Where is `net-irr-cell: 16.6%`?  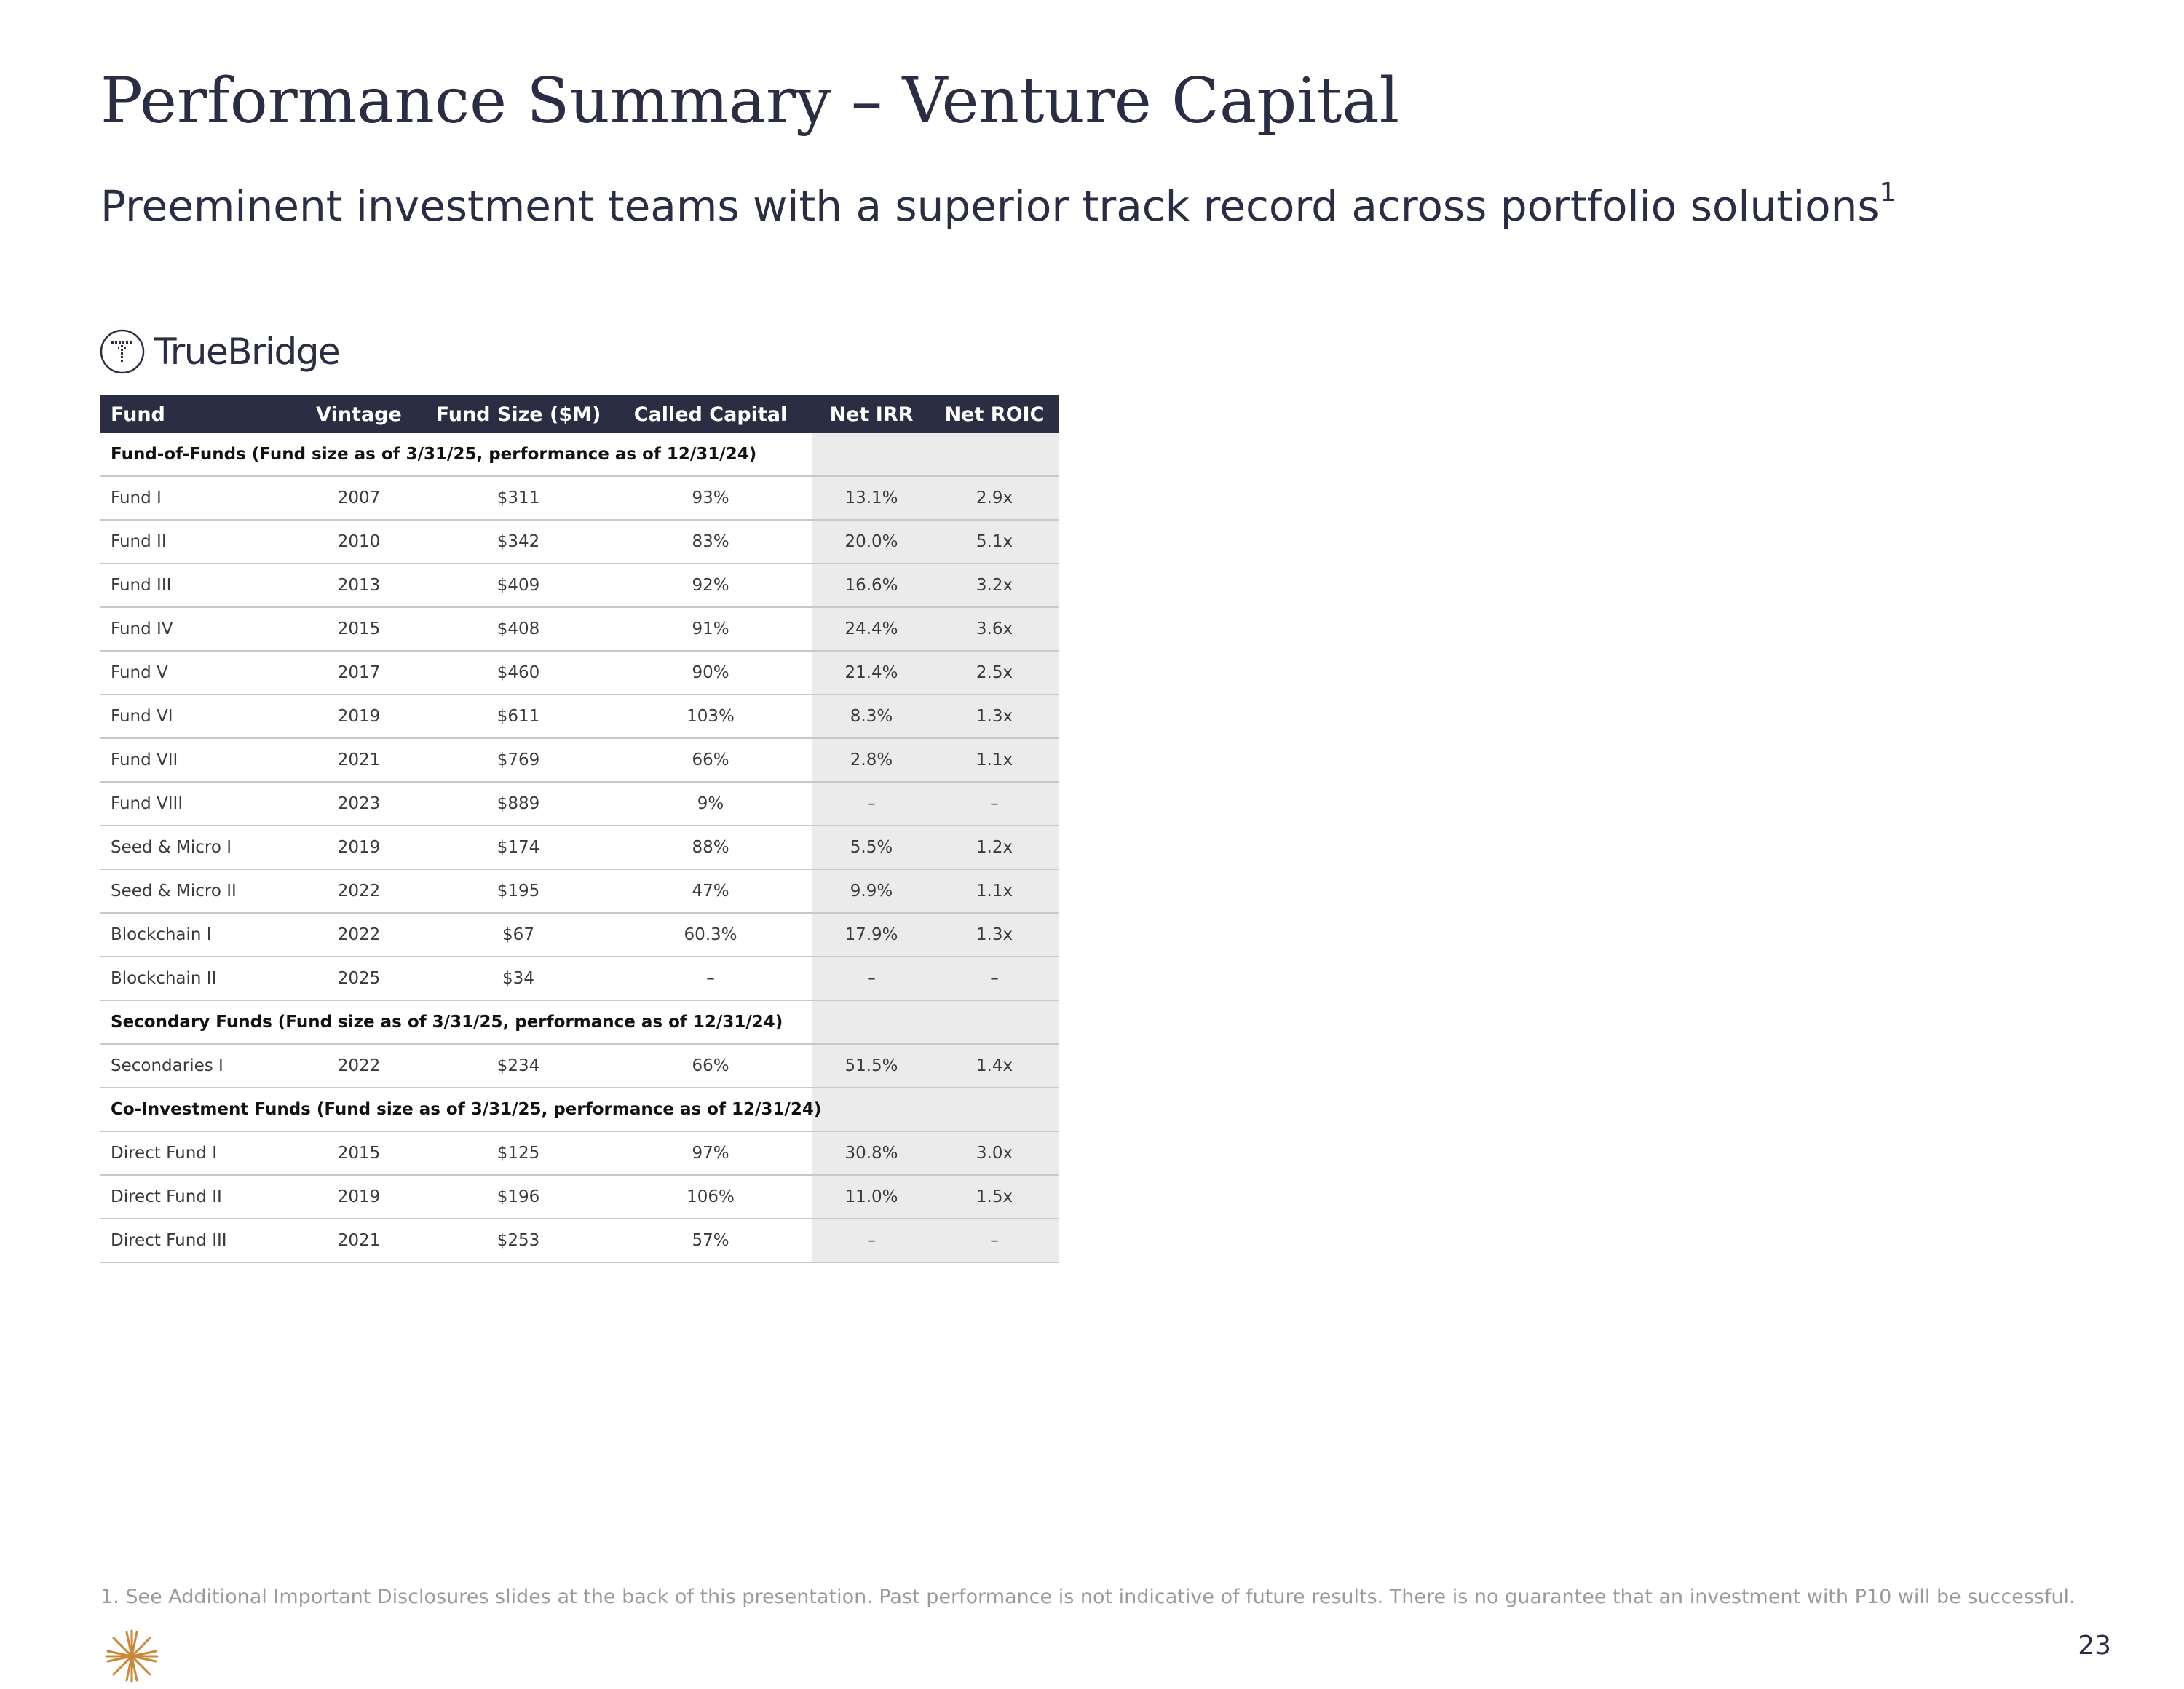 net-irr-cell: 16.6% is located at coordinates (871, 585).